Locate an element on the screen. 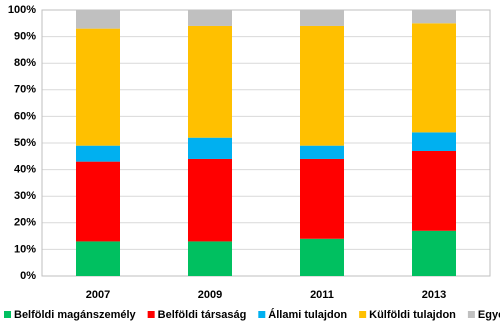  y-tick-label: 40% is located at coordinates (25, 170).